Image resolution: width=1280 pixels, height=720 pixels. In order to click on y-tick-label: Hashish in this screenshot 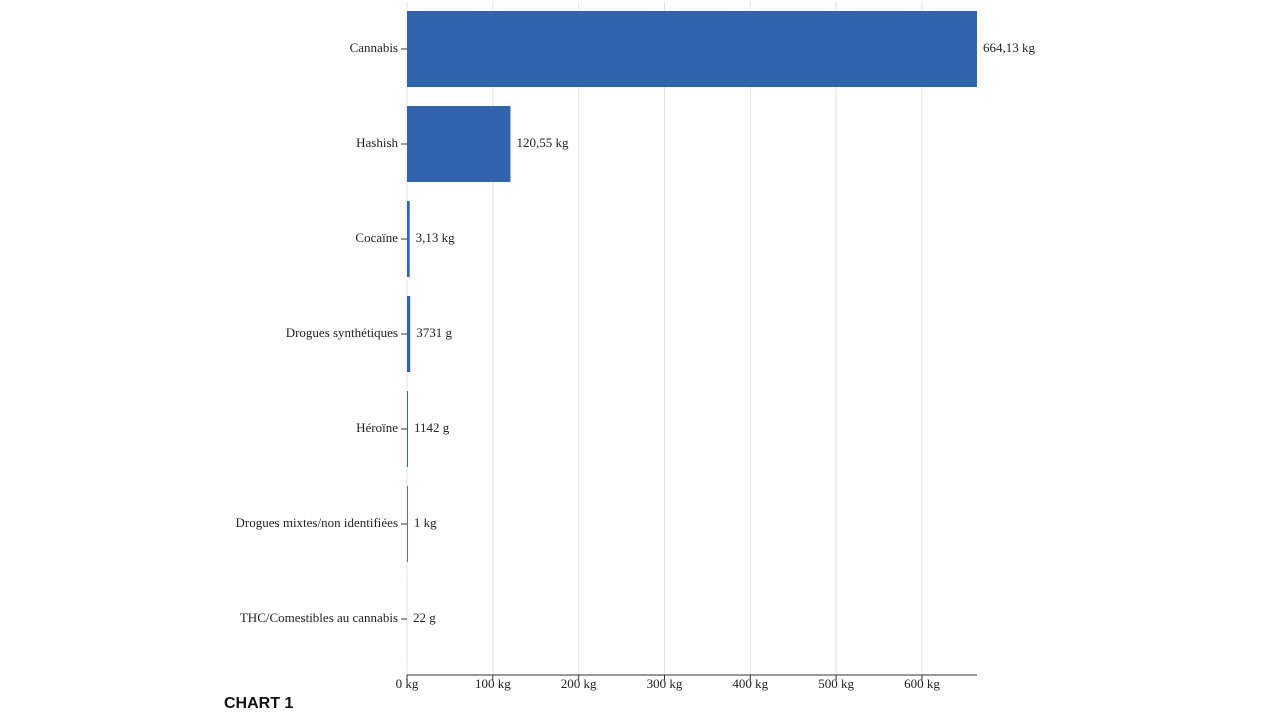, I will do `click(377, 142)`.